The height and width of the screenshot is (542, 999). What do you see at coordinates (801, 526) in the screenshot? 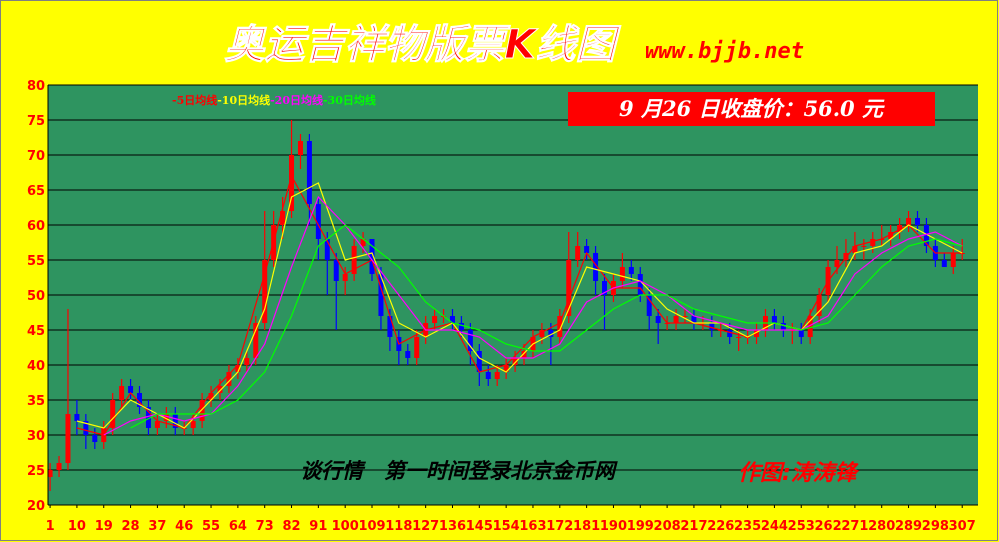
I see `x-tick-label: 253` at bounding box center [801, 526].